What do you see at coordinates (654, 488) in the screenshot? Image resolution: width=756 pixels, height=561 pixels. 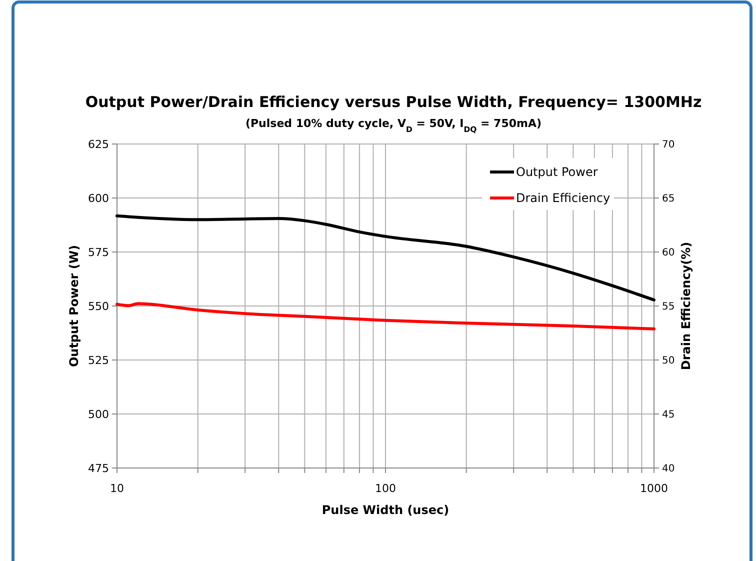 I see `x-tick-label: 1000` at bounding box center [654, 488].